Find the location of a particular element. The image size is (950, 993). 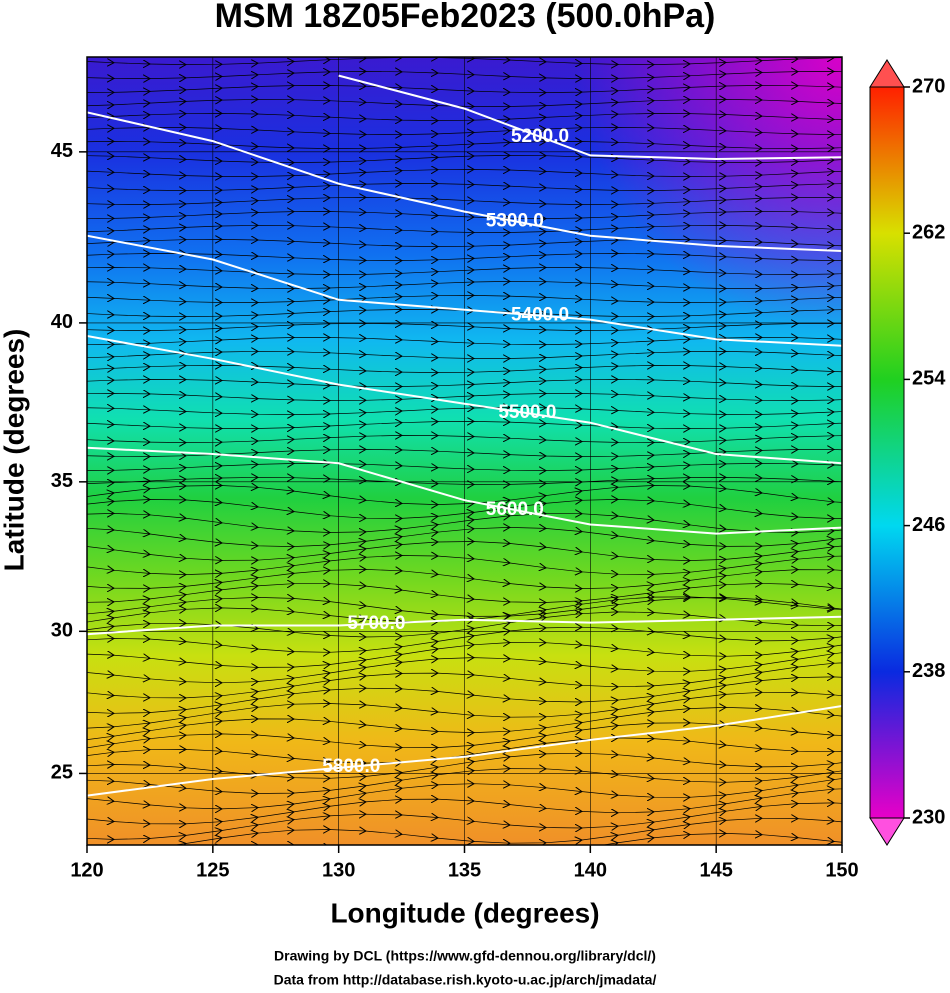

colorbar-scale is located at coordinates (887, 452).